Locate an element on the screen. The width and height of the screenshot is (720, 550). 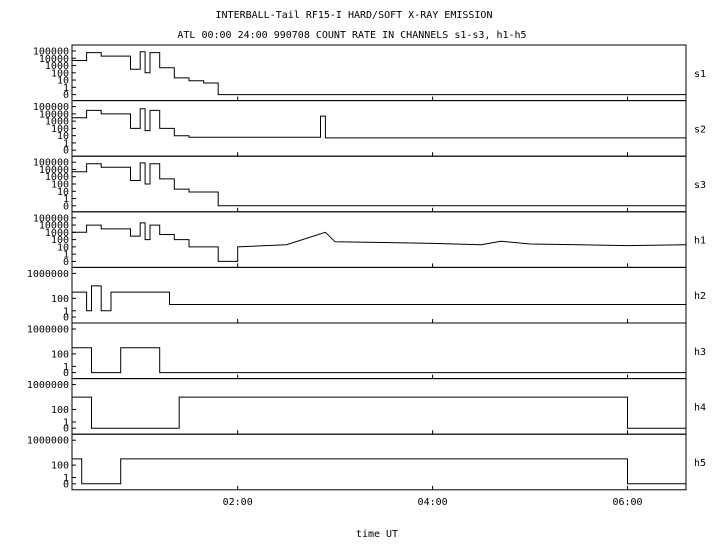
series-line-h2 is located at coordinates (379, 298).